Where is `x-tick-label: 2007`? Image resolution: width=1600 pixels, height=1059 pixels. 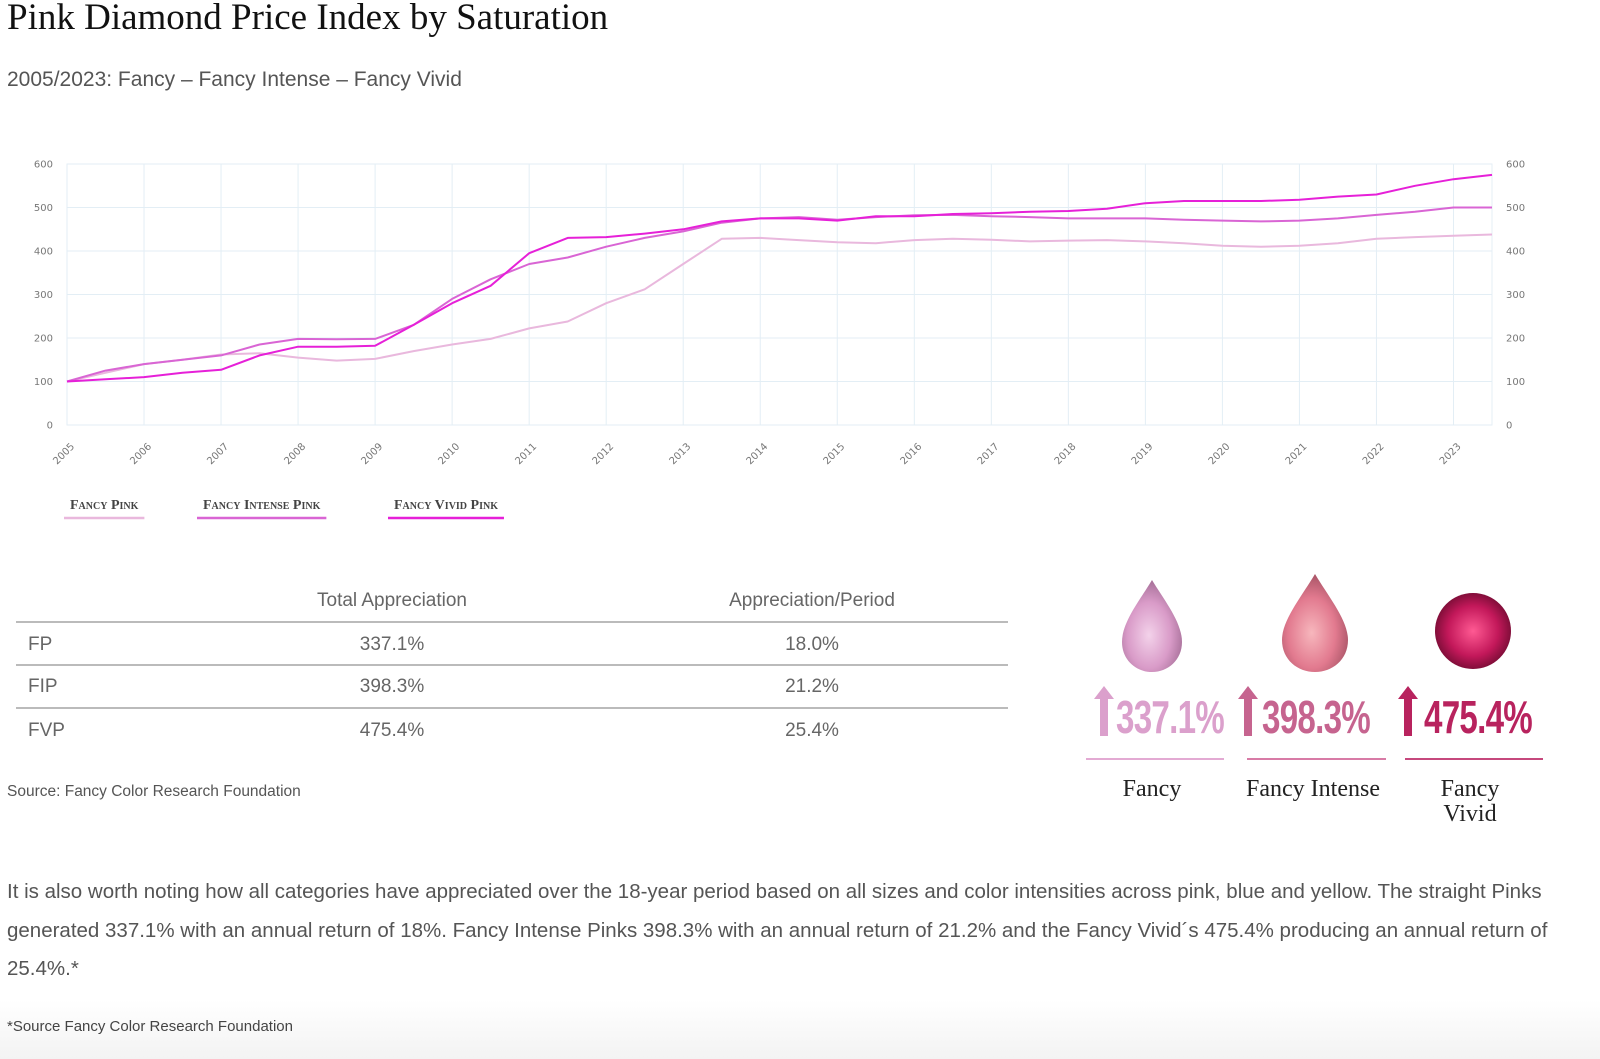 x-tick-label: 2007 is located at coordinates (218, 454).